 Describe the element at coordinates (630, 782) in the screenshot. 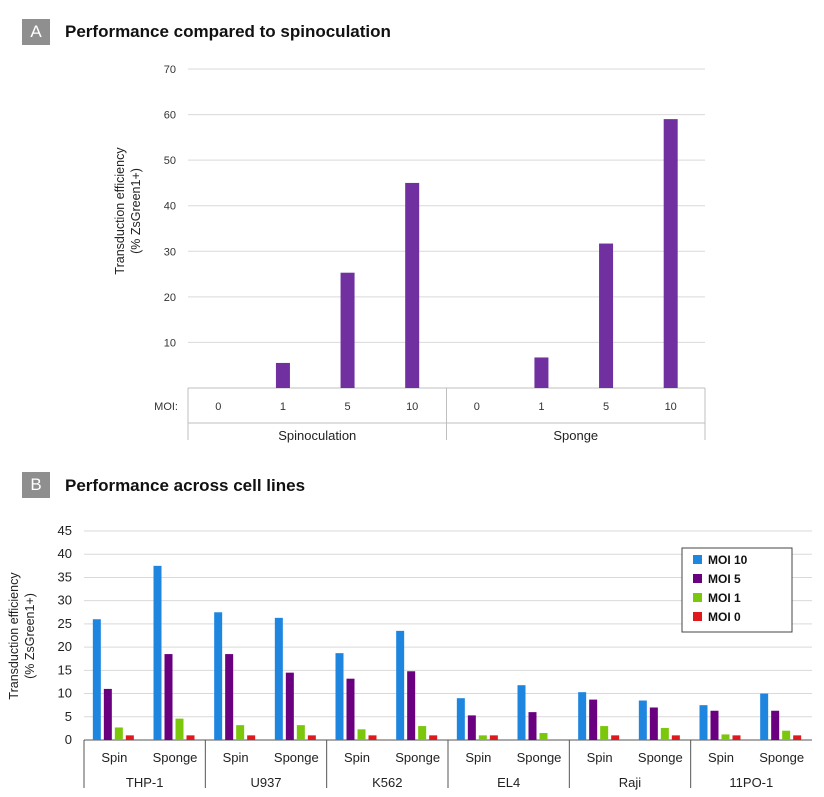

I see `group-label: Raji` at that location.